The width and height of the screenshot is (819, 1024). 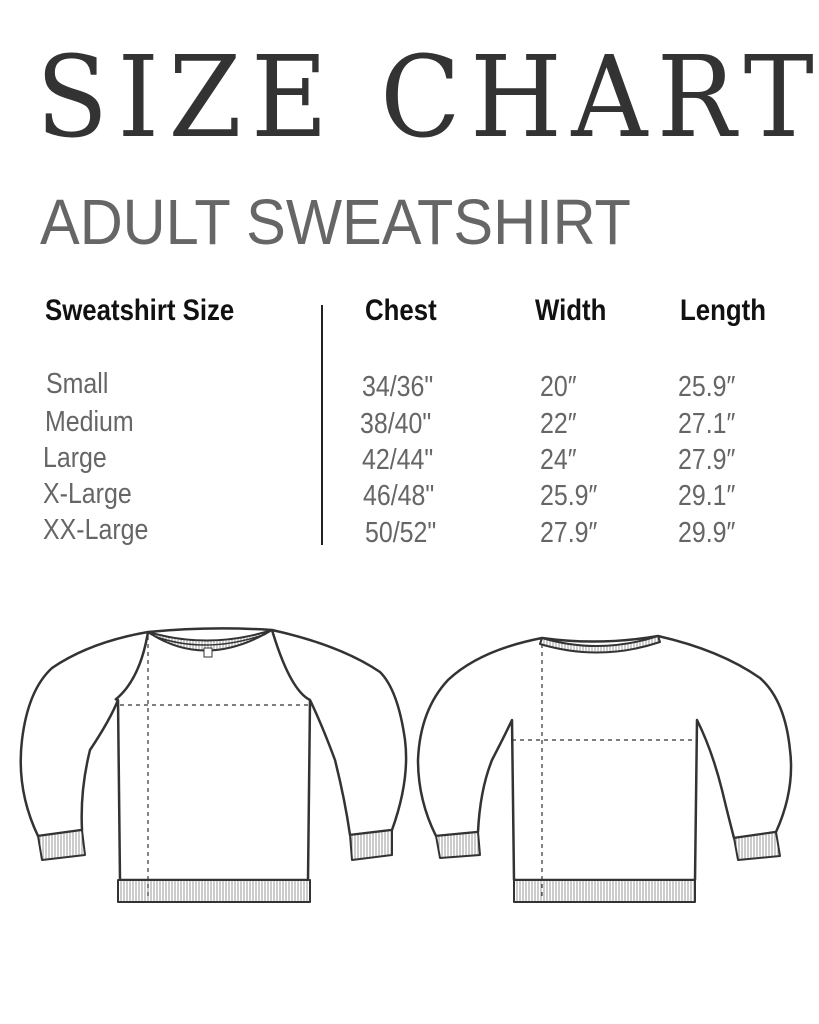 What do you see at coordinates (401, 533) in the screenshot?
I see `chest-cell: 50/52"` at bounding box center [401, 533].